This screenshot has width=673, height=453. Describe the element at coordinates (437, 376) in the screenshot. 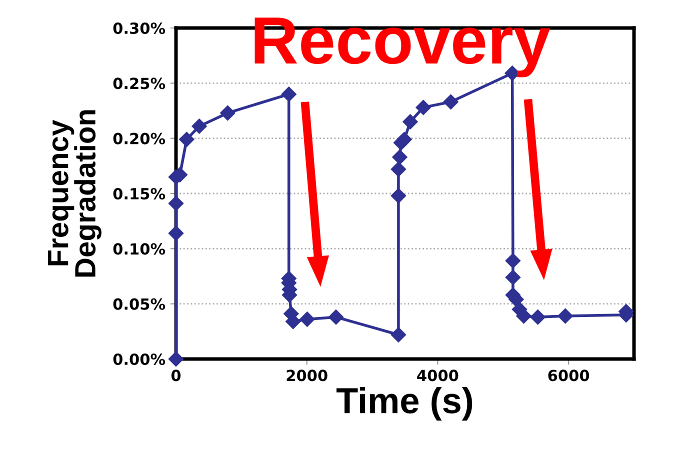

I see `x-tick-label: 4000` at that location.